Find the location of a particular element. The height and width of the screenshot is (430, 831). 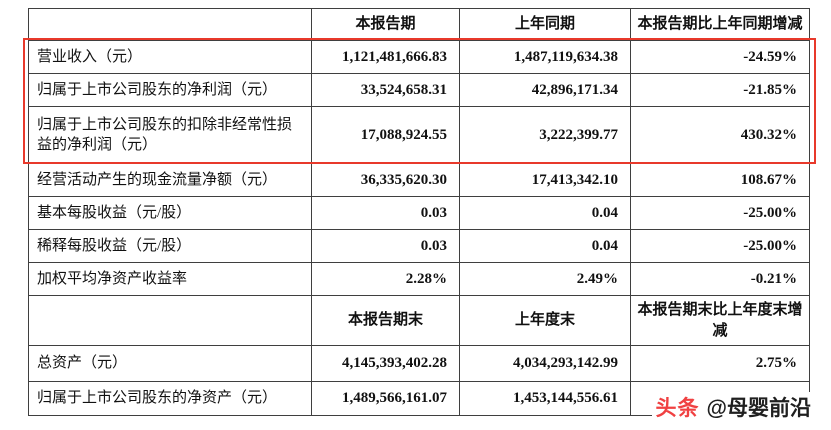

header-period-change: 本报告期比上年同期增减 is located at coordinates (720, 24).